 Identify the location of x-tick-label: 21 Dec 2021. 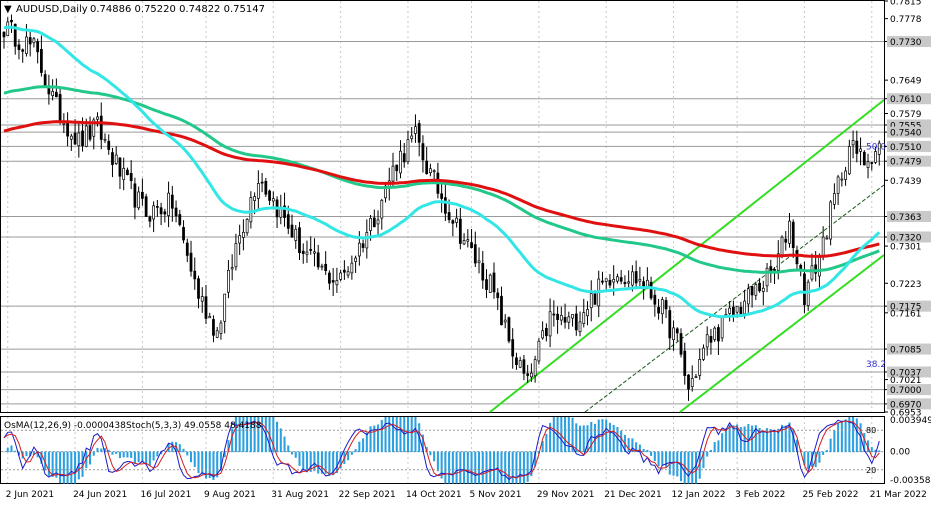
(633, 495).